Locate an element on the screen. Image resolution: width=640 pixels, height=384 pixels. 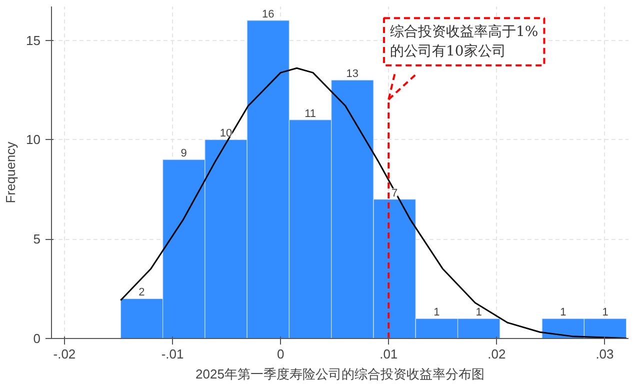
x-tick-label: .03 is located at coordinates (605, 354).